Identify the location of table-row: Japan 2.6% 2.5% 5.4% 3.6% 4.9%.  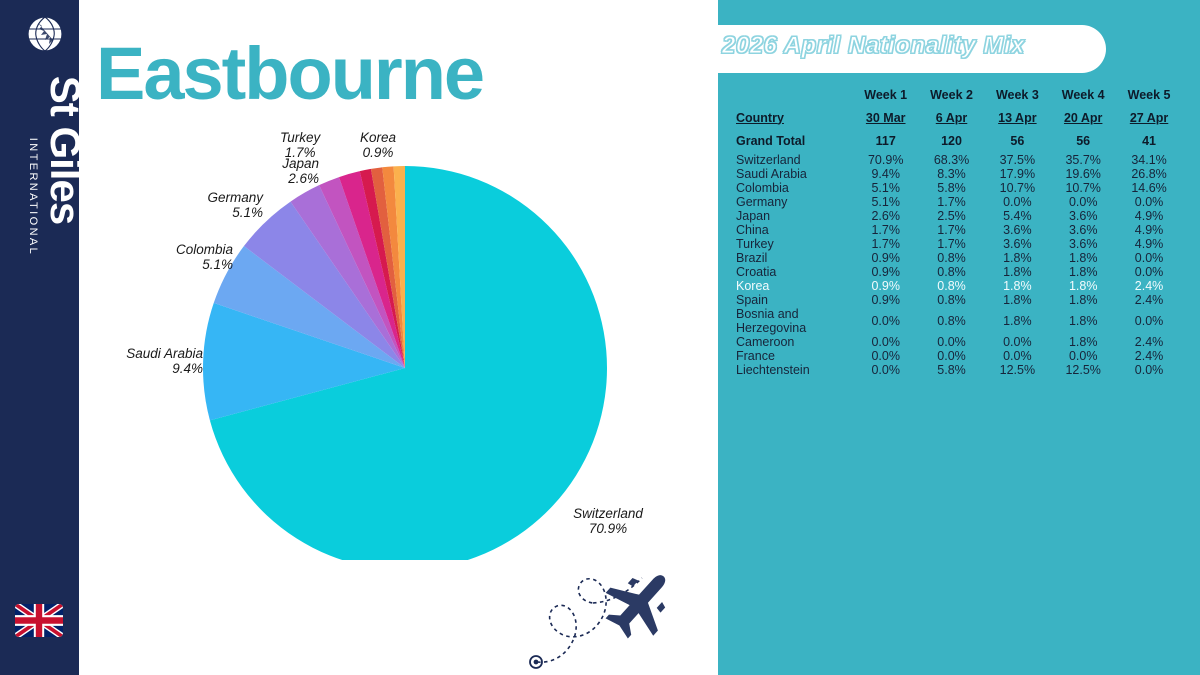
(959, 216).